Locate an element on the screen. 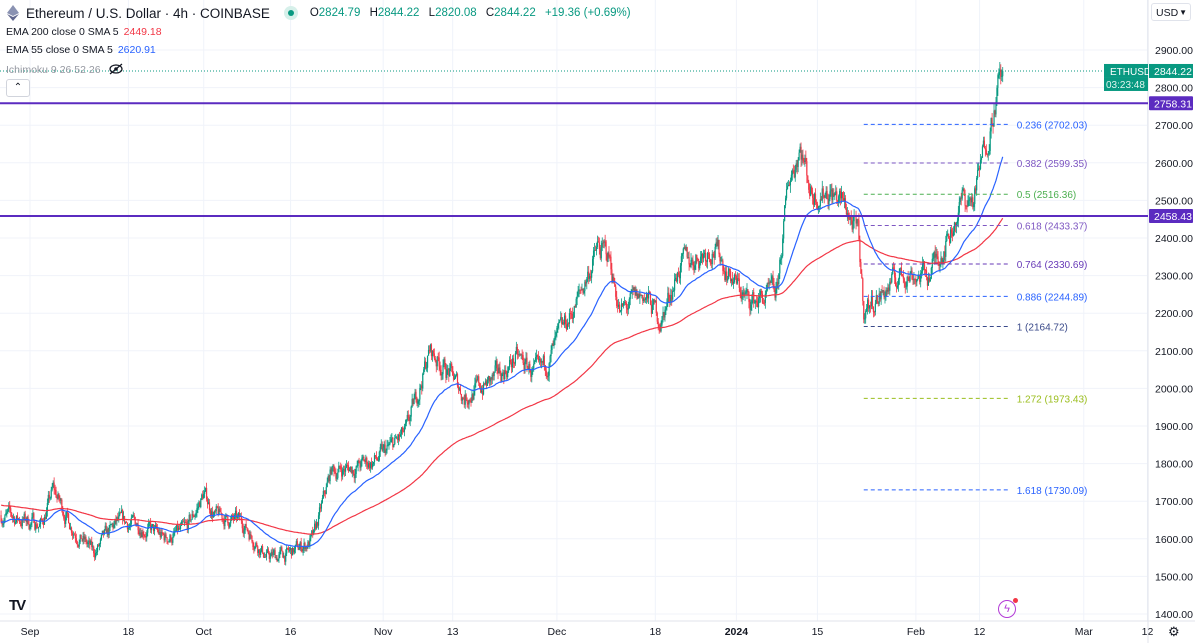 This screenshot has height=643, width=1195. currency-select: USD ▼ is located at coordinates (1171, 12).